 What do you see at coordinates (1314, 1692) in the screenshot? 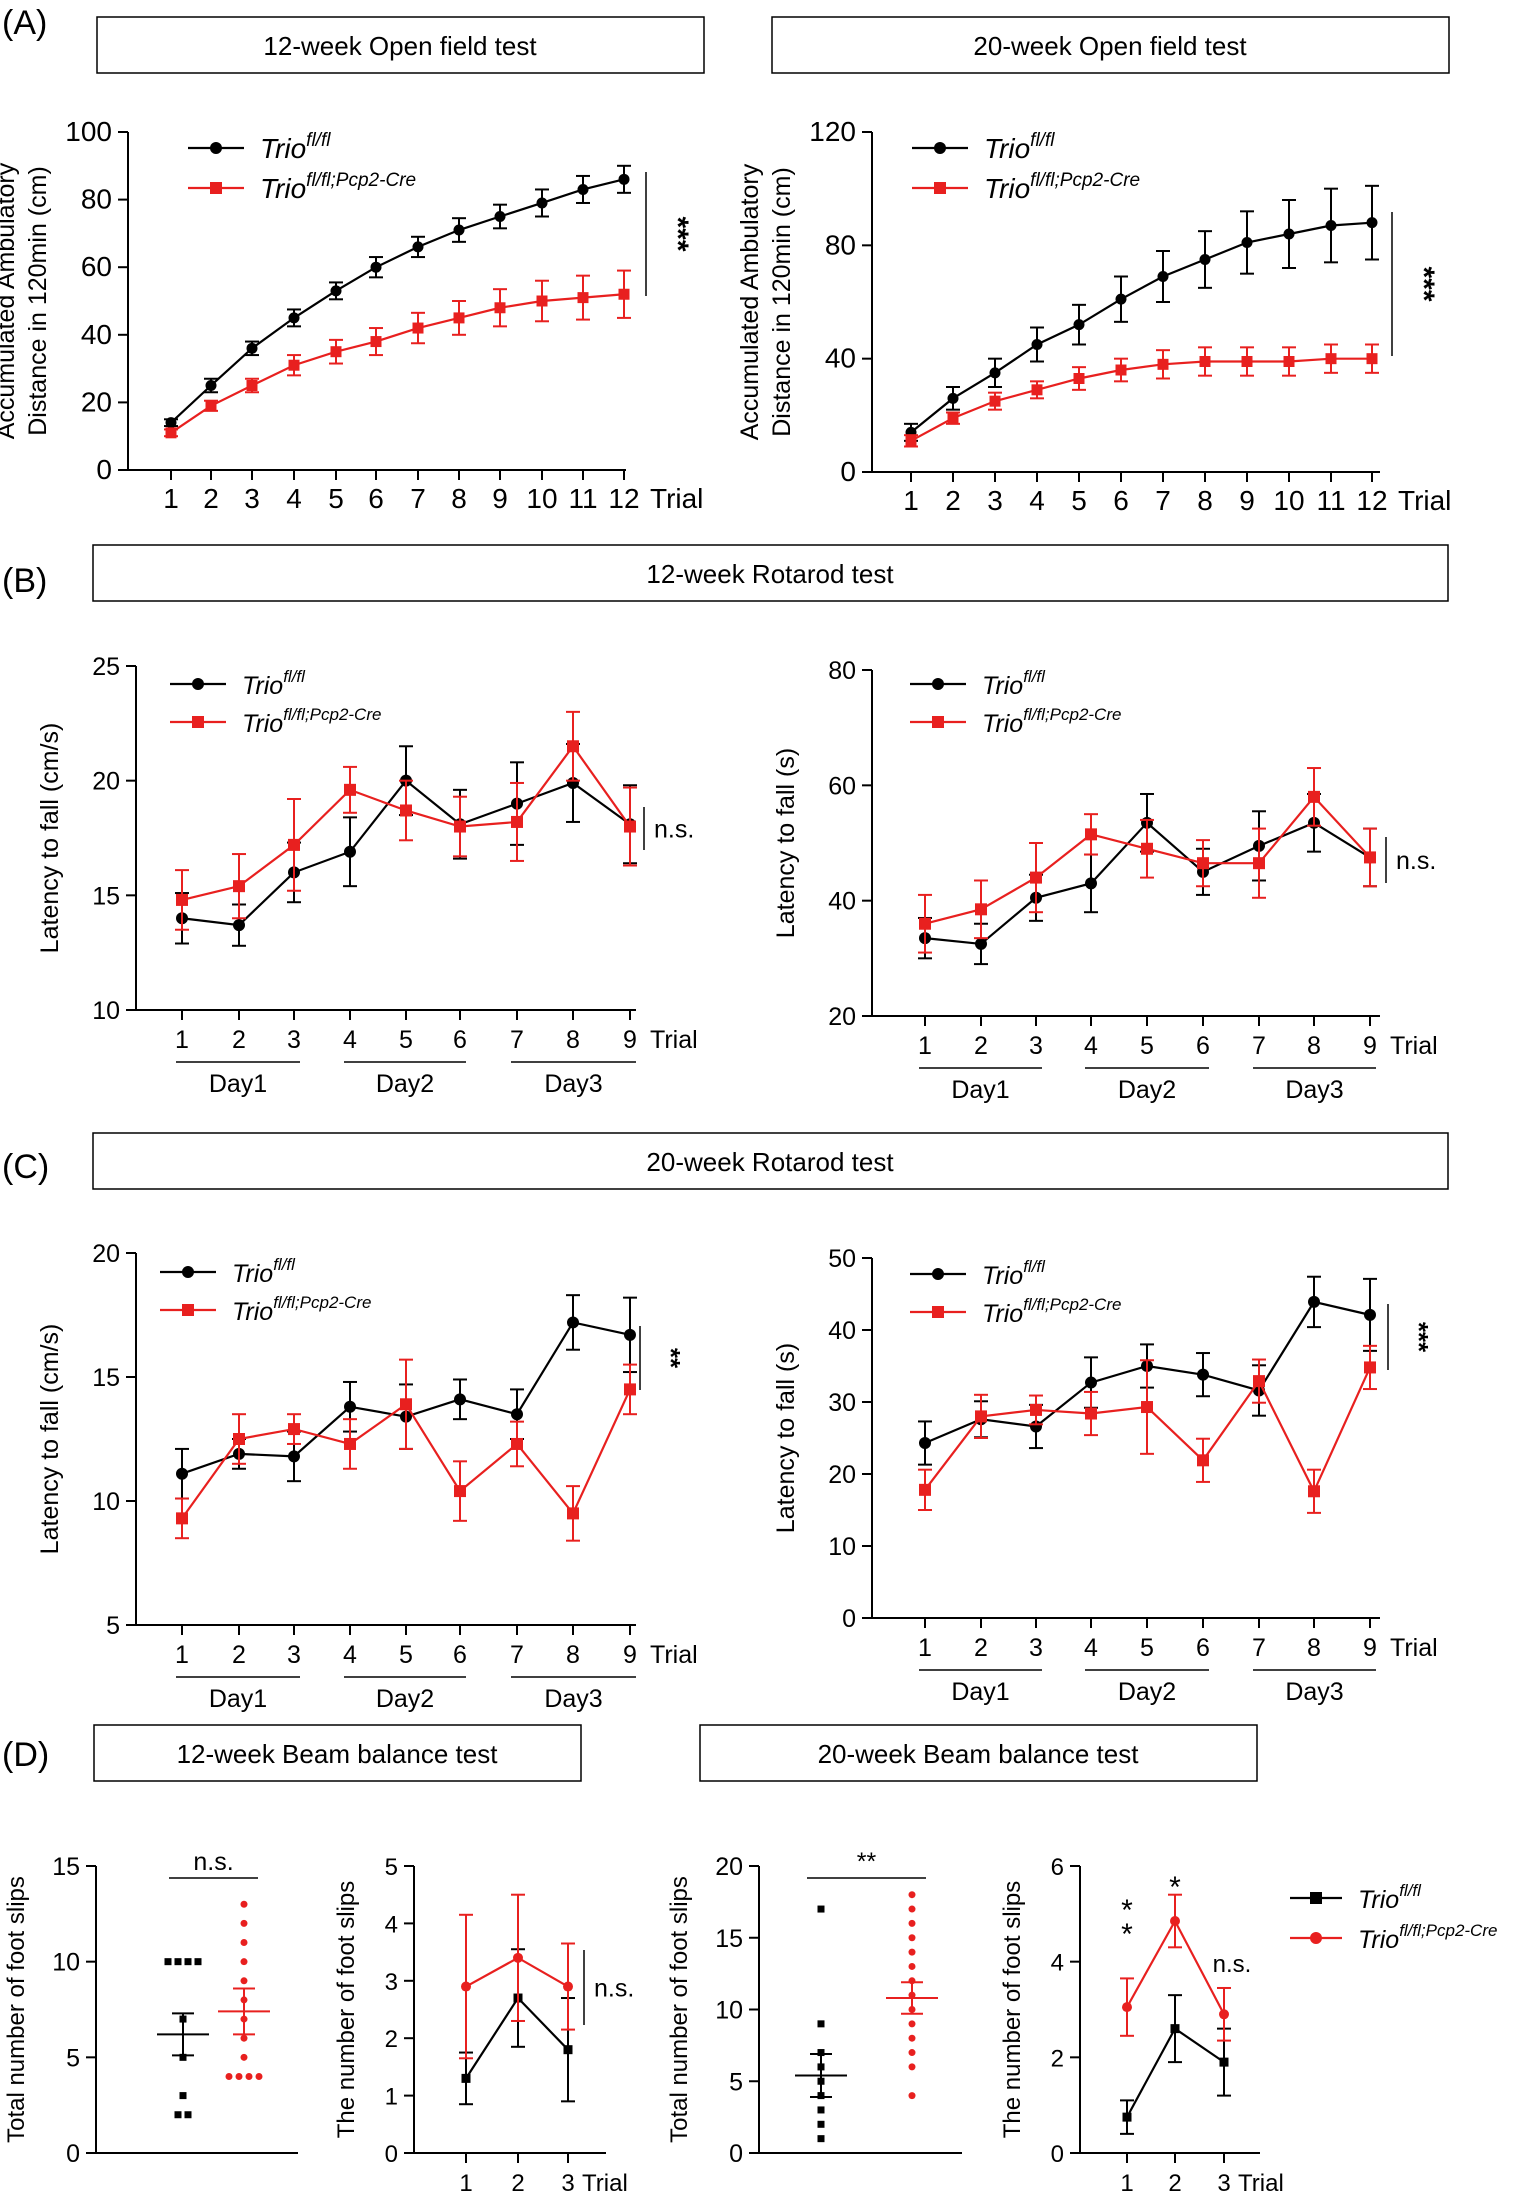
I see `day-label-3: Day3` at bounding box center [1314, 1692].